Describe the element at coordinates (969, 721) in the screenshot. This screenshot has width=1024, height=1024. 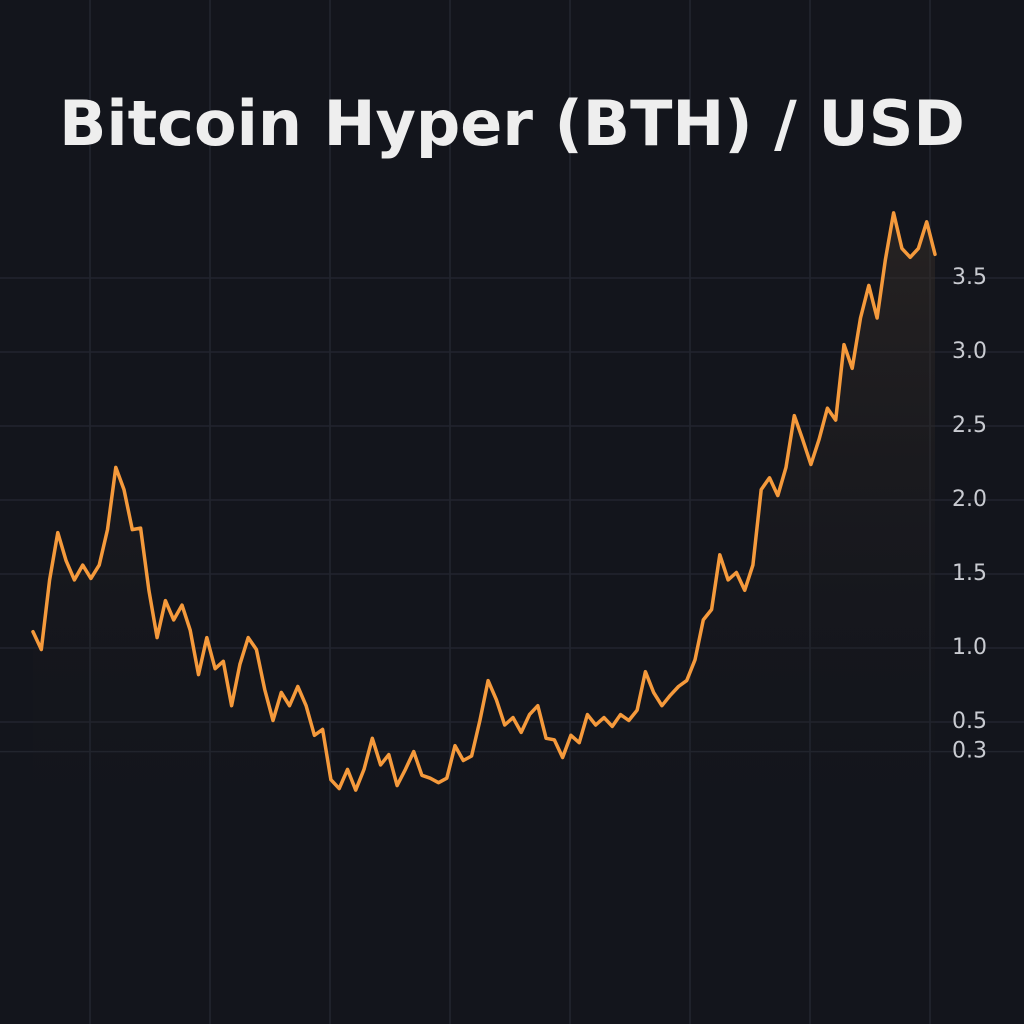
I see `y-tick-label: 0.5` at that location.